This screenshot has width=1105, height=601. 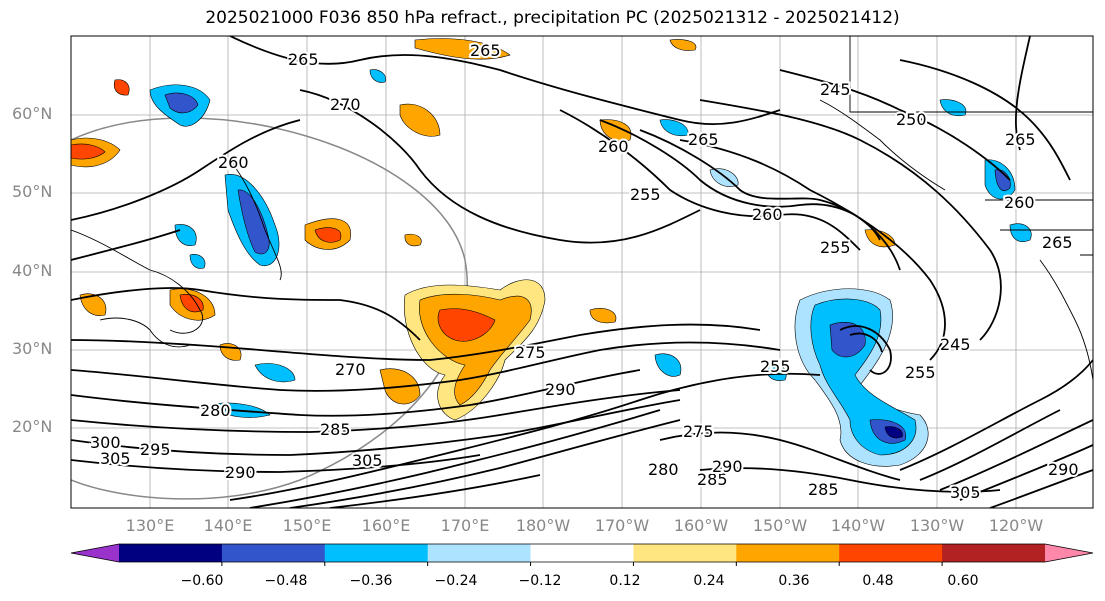 I want to click on lon-label: 130°W, so click(x=937, y=525).